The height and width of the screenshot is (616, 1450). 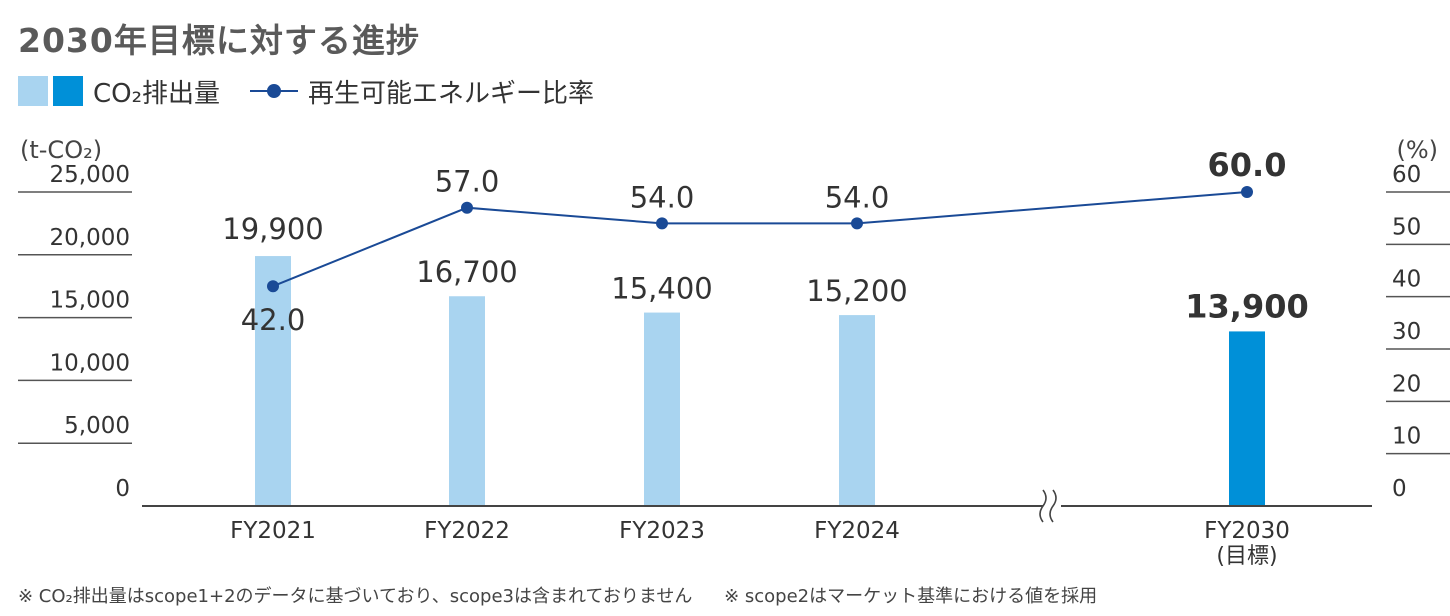 I want to click on x-category-label: FY2021, so click(x=273, y=531).